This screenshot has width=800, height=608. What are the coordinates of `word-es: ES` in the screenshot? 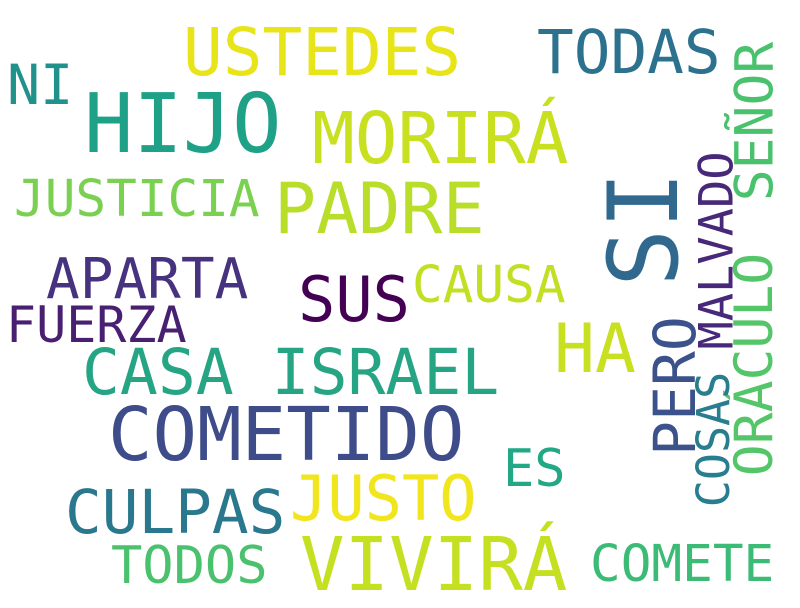 It's located at (534, 469).